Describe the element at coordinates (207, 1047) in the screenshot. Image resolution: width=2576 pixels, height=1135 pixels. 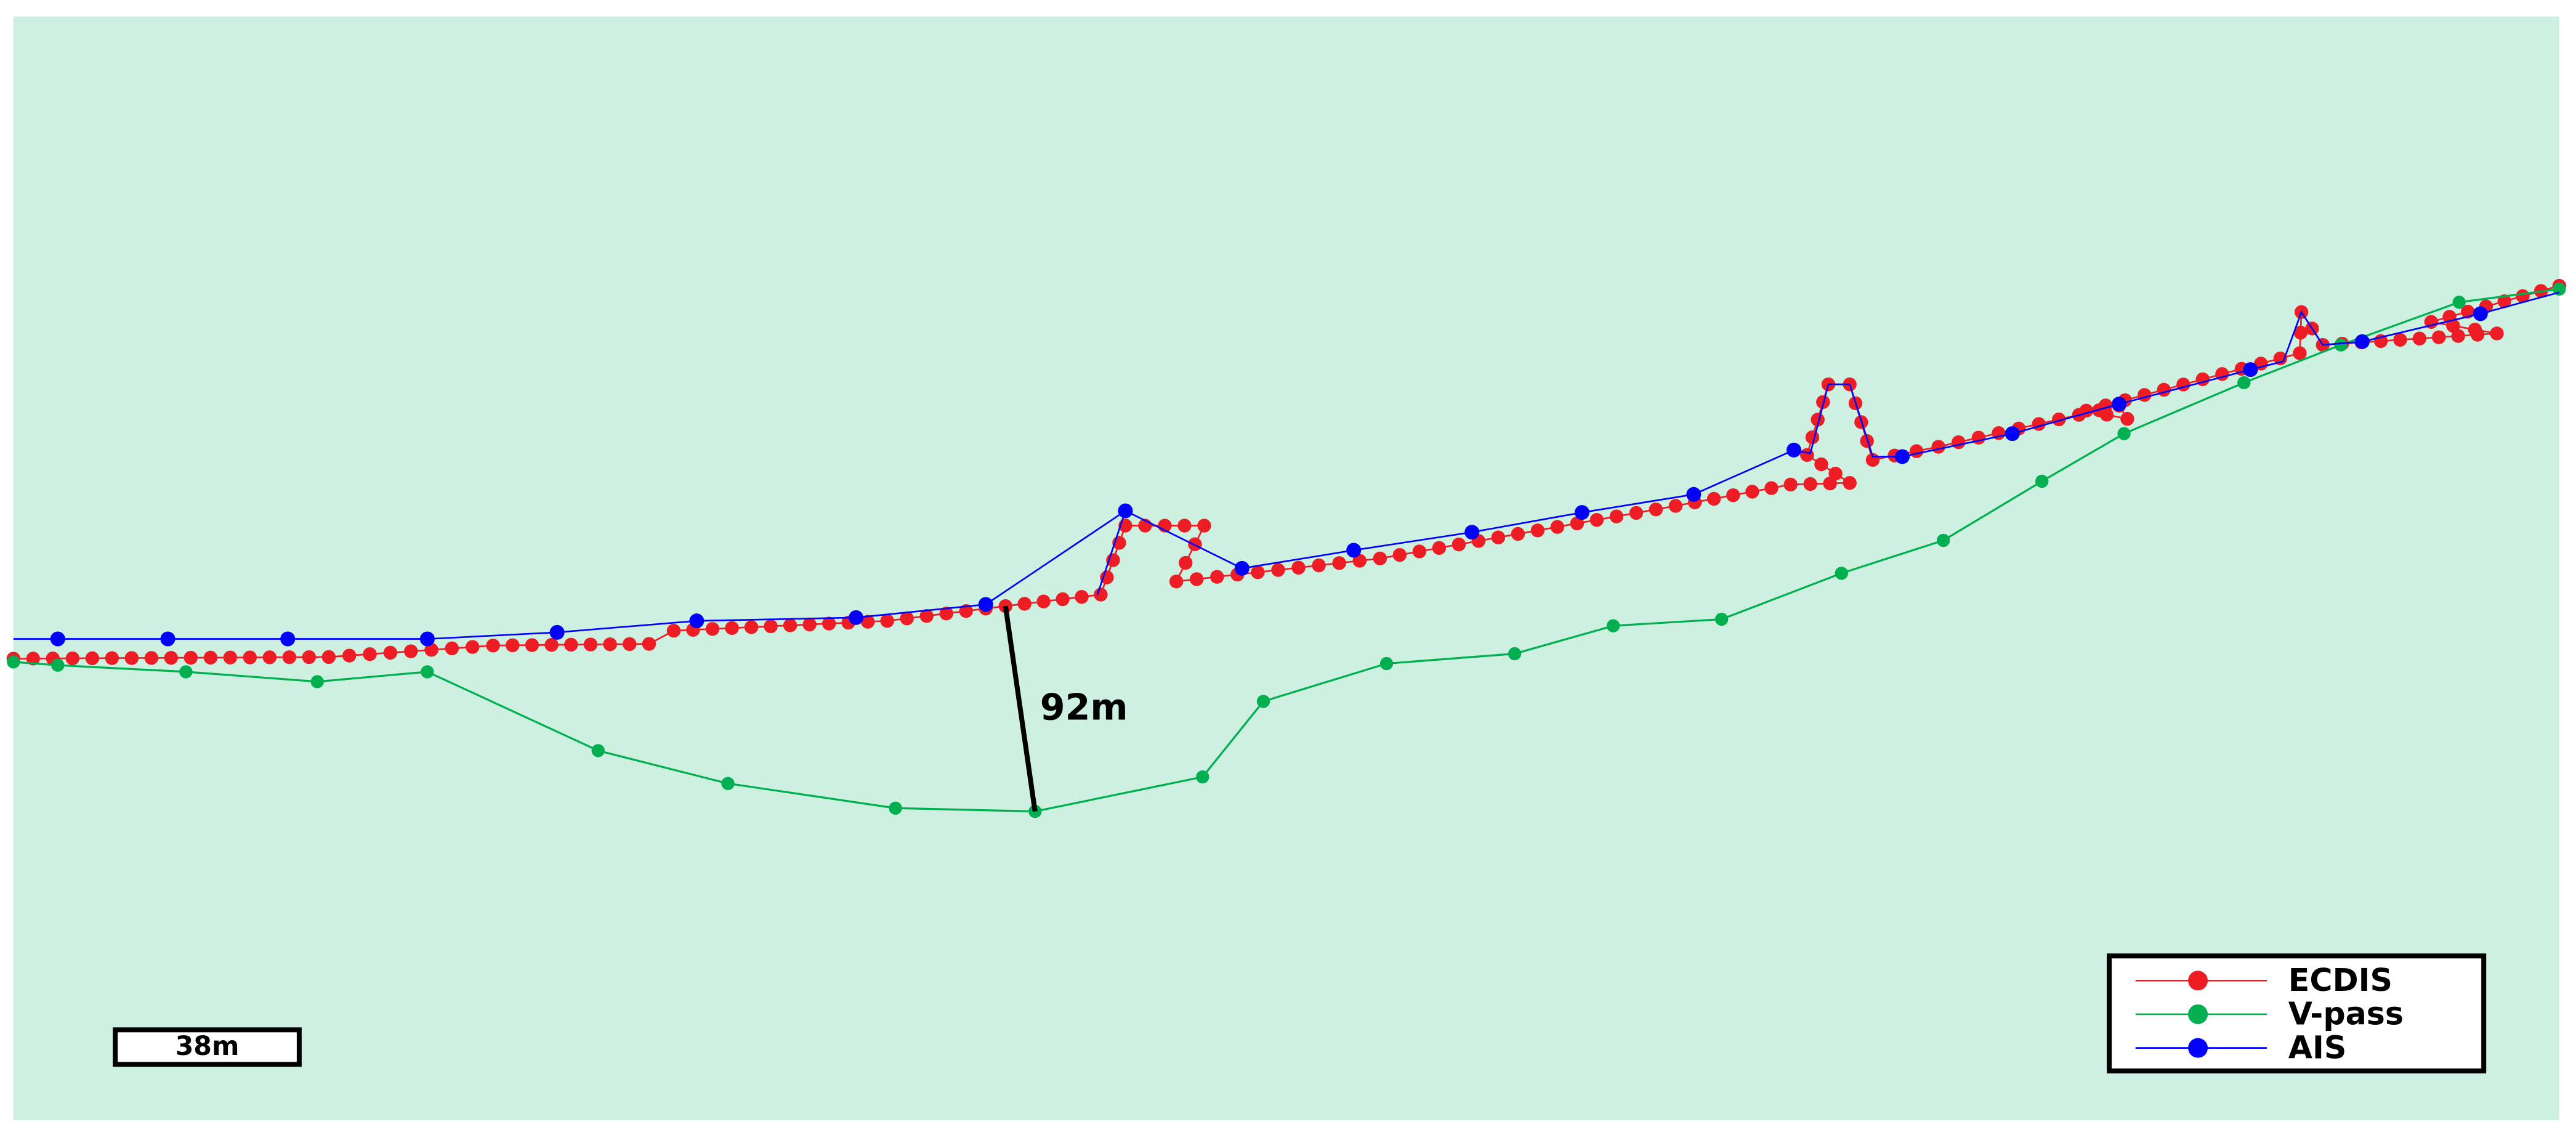
I see `scale-bar` at that location.